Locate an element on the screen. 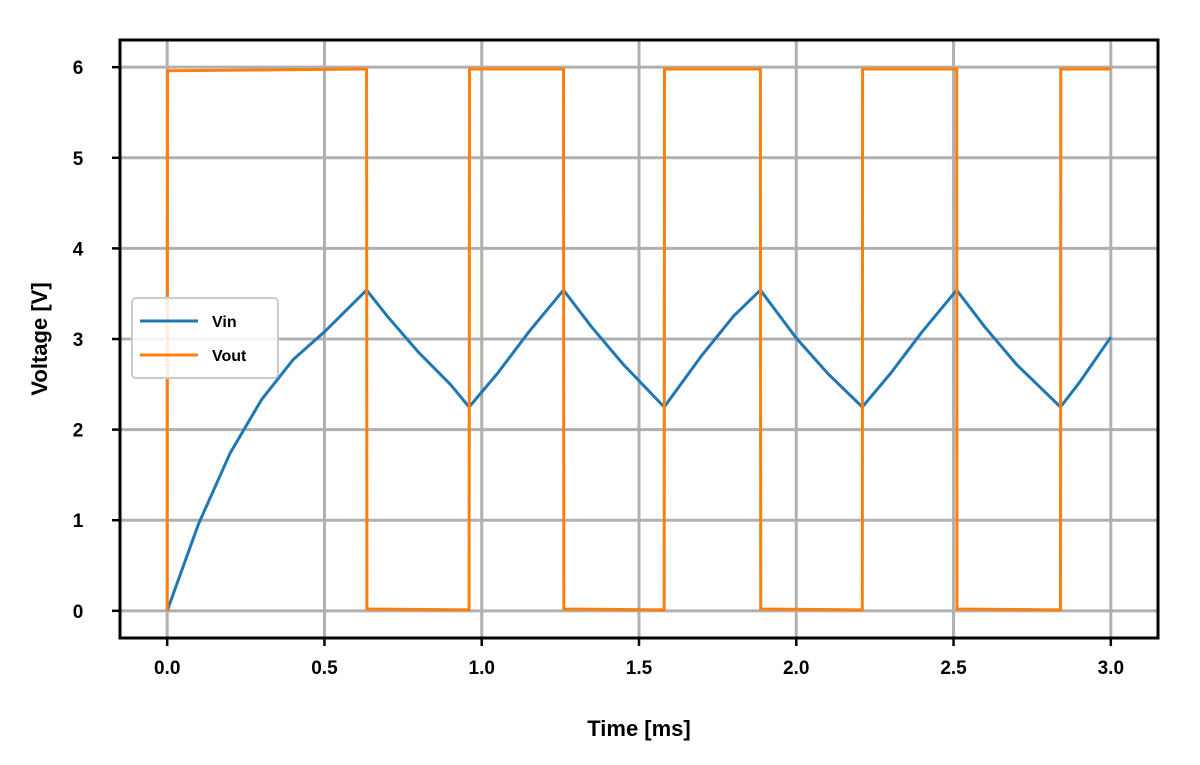 This screenshot has width=1200, height=765. y-axis-label: Voltage [V] is located at coordinates (39, 338).